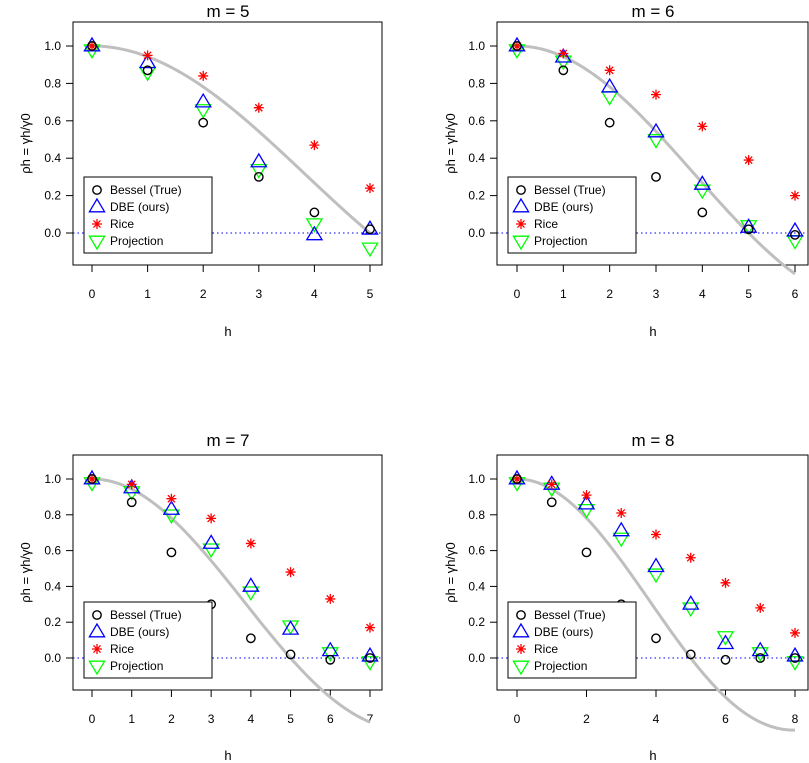 This screenshot has height=763, width=809. I want to click on x-tick-label: 1, so click(131, 719).